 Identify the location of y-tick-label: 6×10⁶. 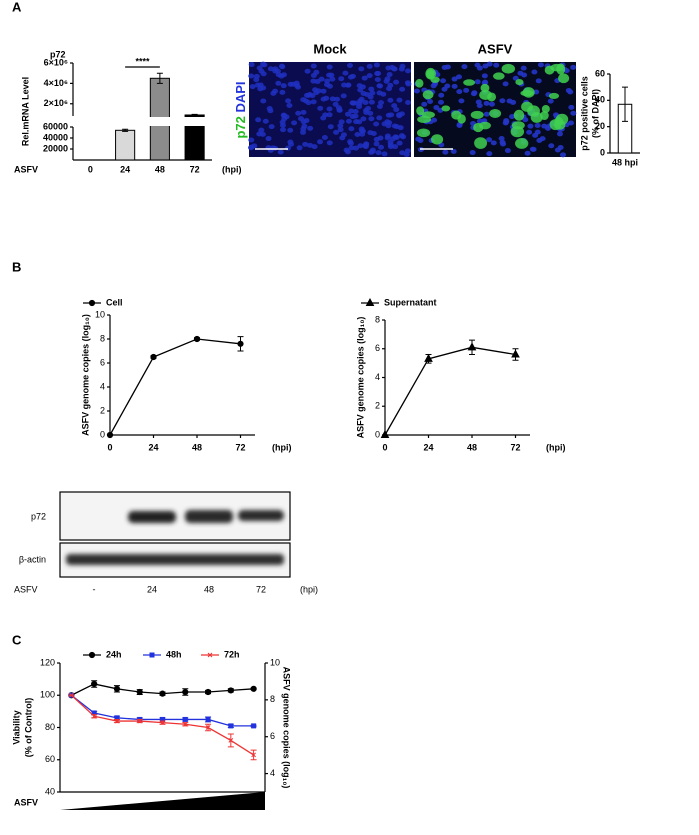
(56, 62).